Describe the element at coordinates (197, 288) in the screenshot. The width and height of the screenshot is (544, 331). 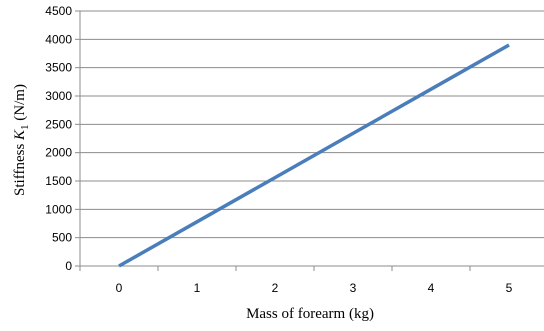
I see `x-tick-label: 1` at that location.